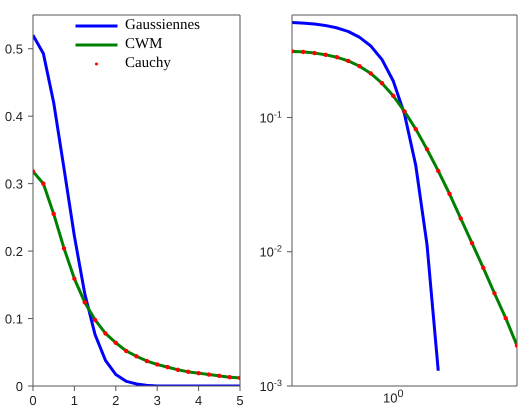 Image resolution: width=521 pixels, height=416 pixels. Describe the element at coordinates (74, 400) in the screenshot. I see `x-tick-label: 1` at that location.